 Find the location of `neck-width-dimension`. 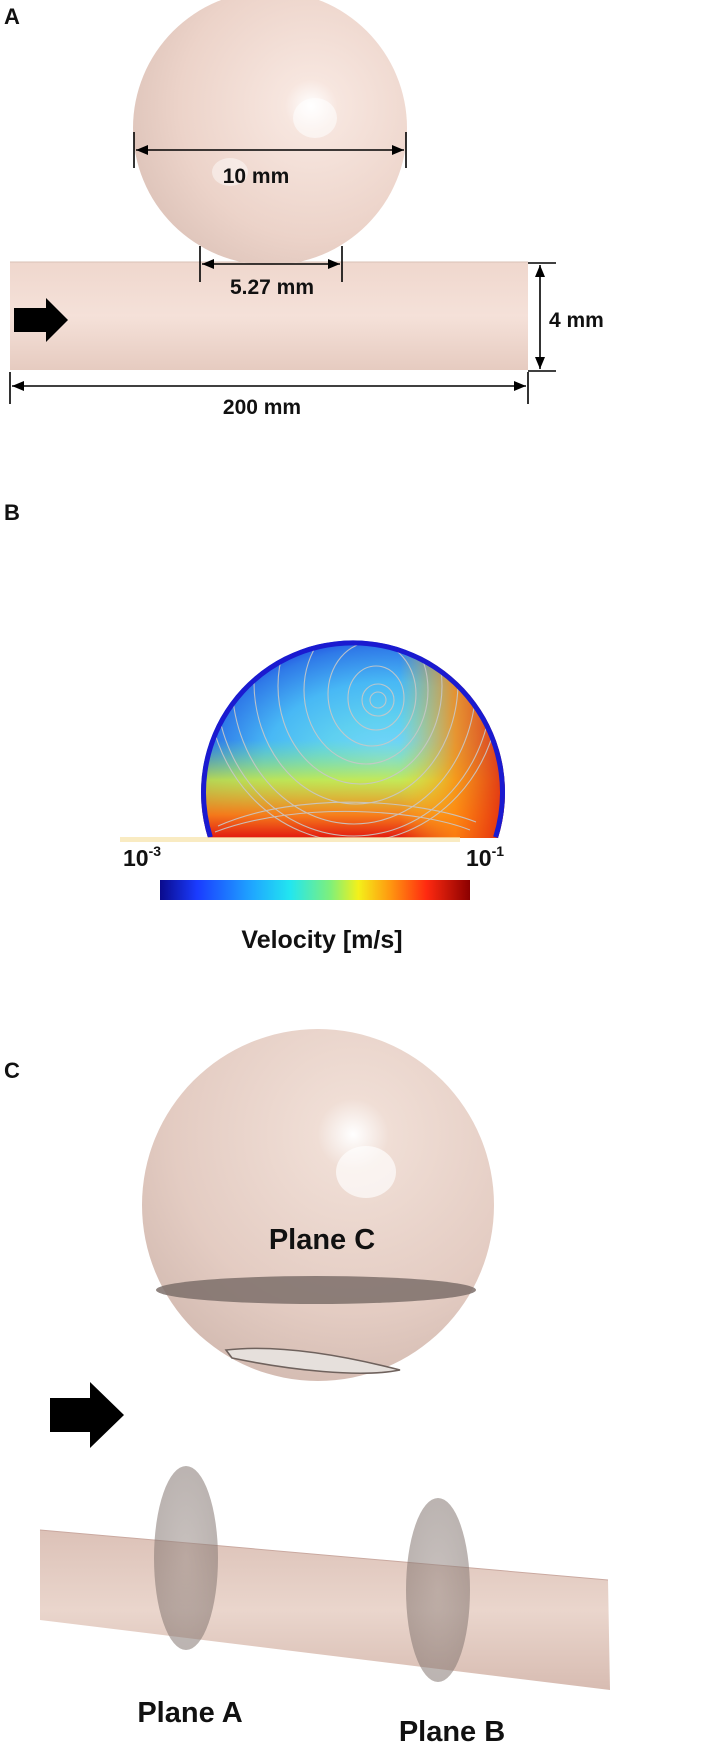

neck-width-dimension is located at coordinates (271, 264).